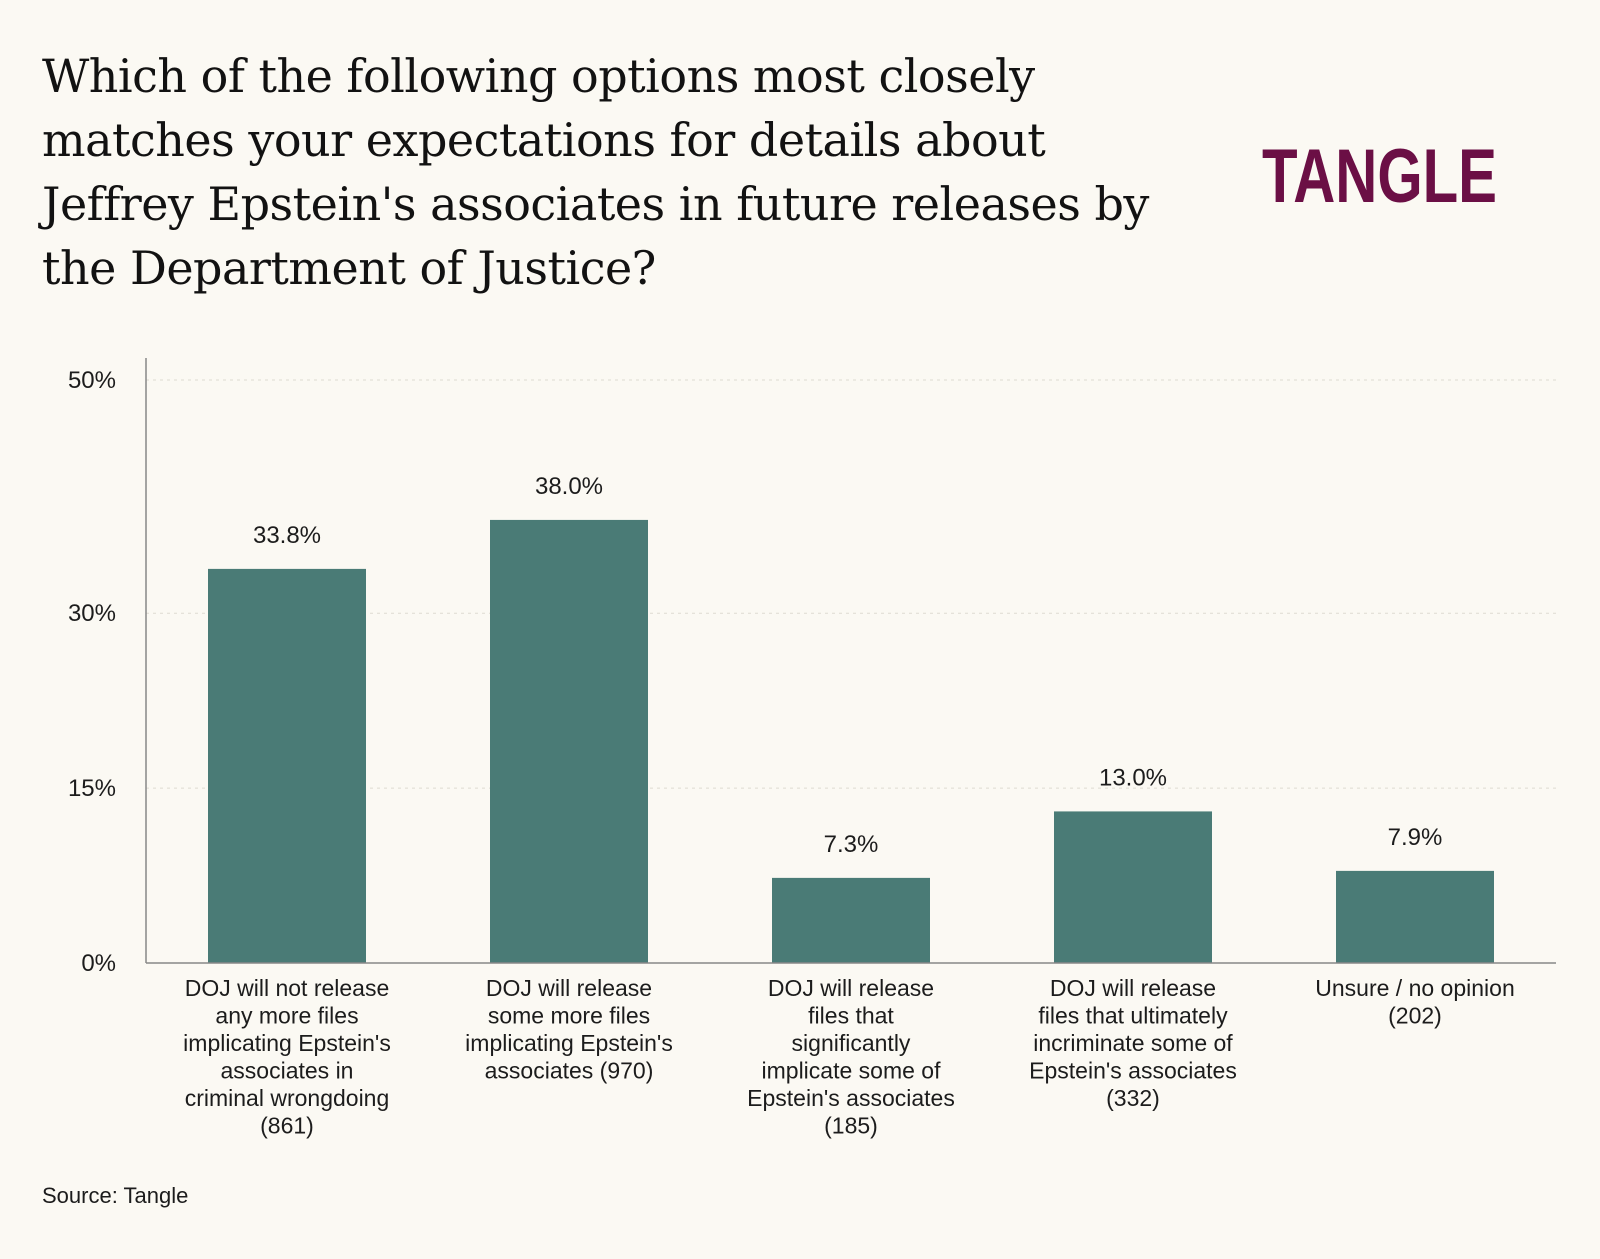 This screenshot has height=1259, width=1600. Describe the element at coordinates (1414, 988) in the screenshot. I see `category-label-line: Unsure / no opinion` at that location.